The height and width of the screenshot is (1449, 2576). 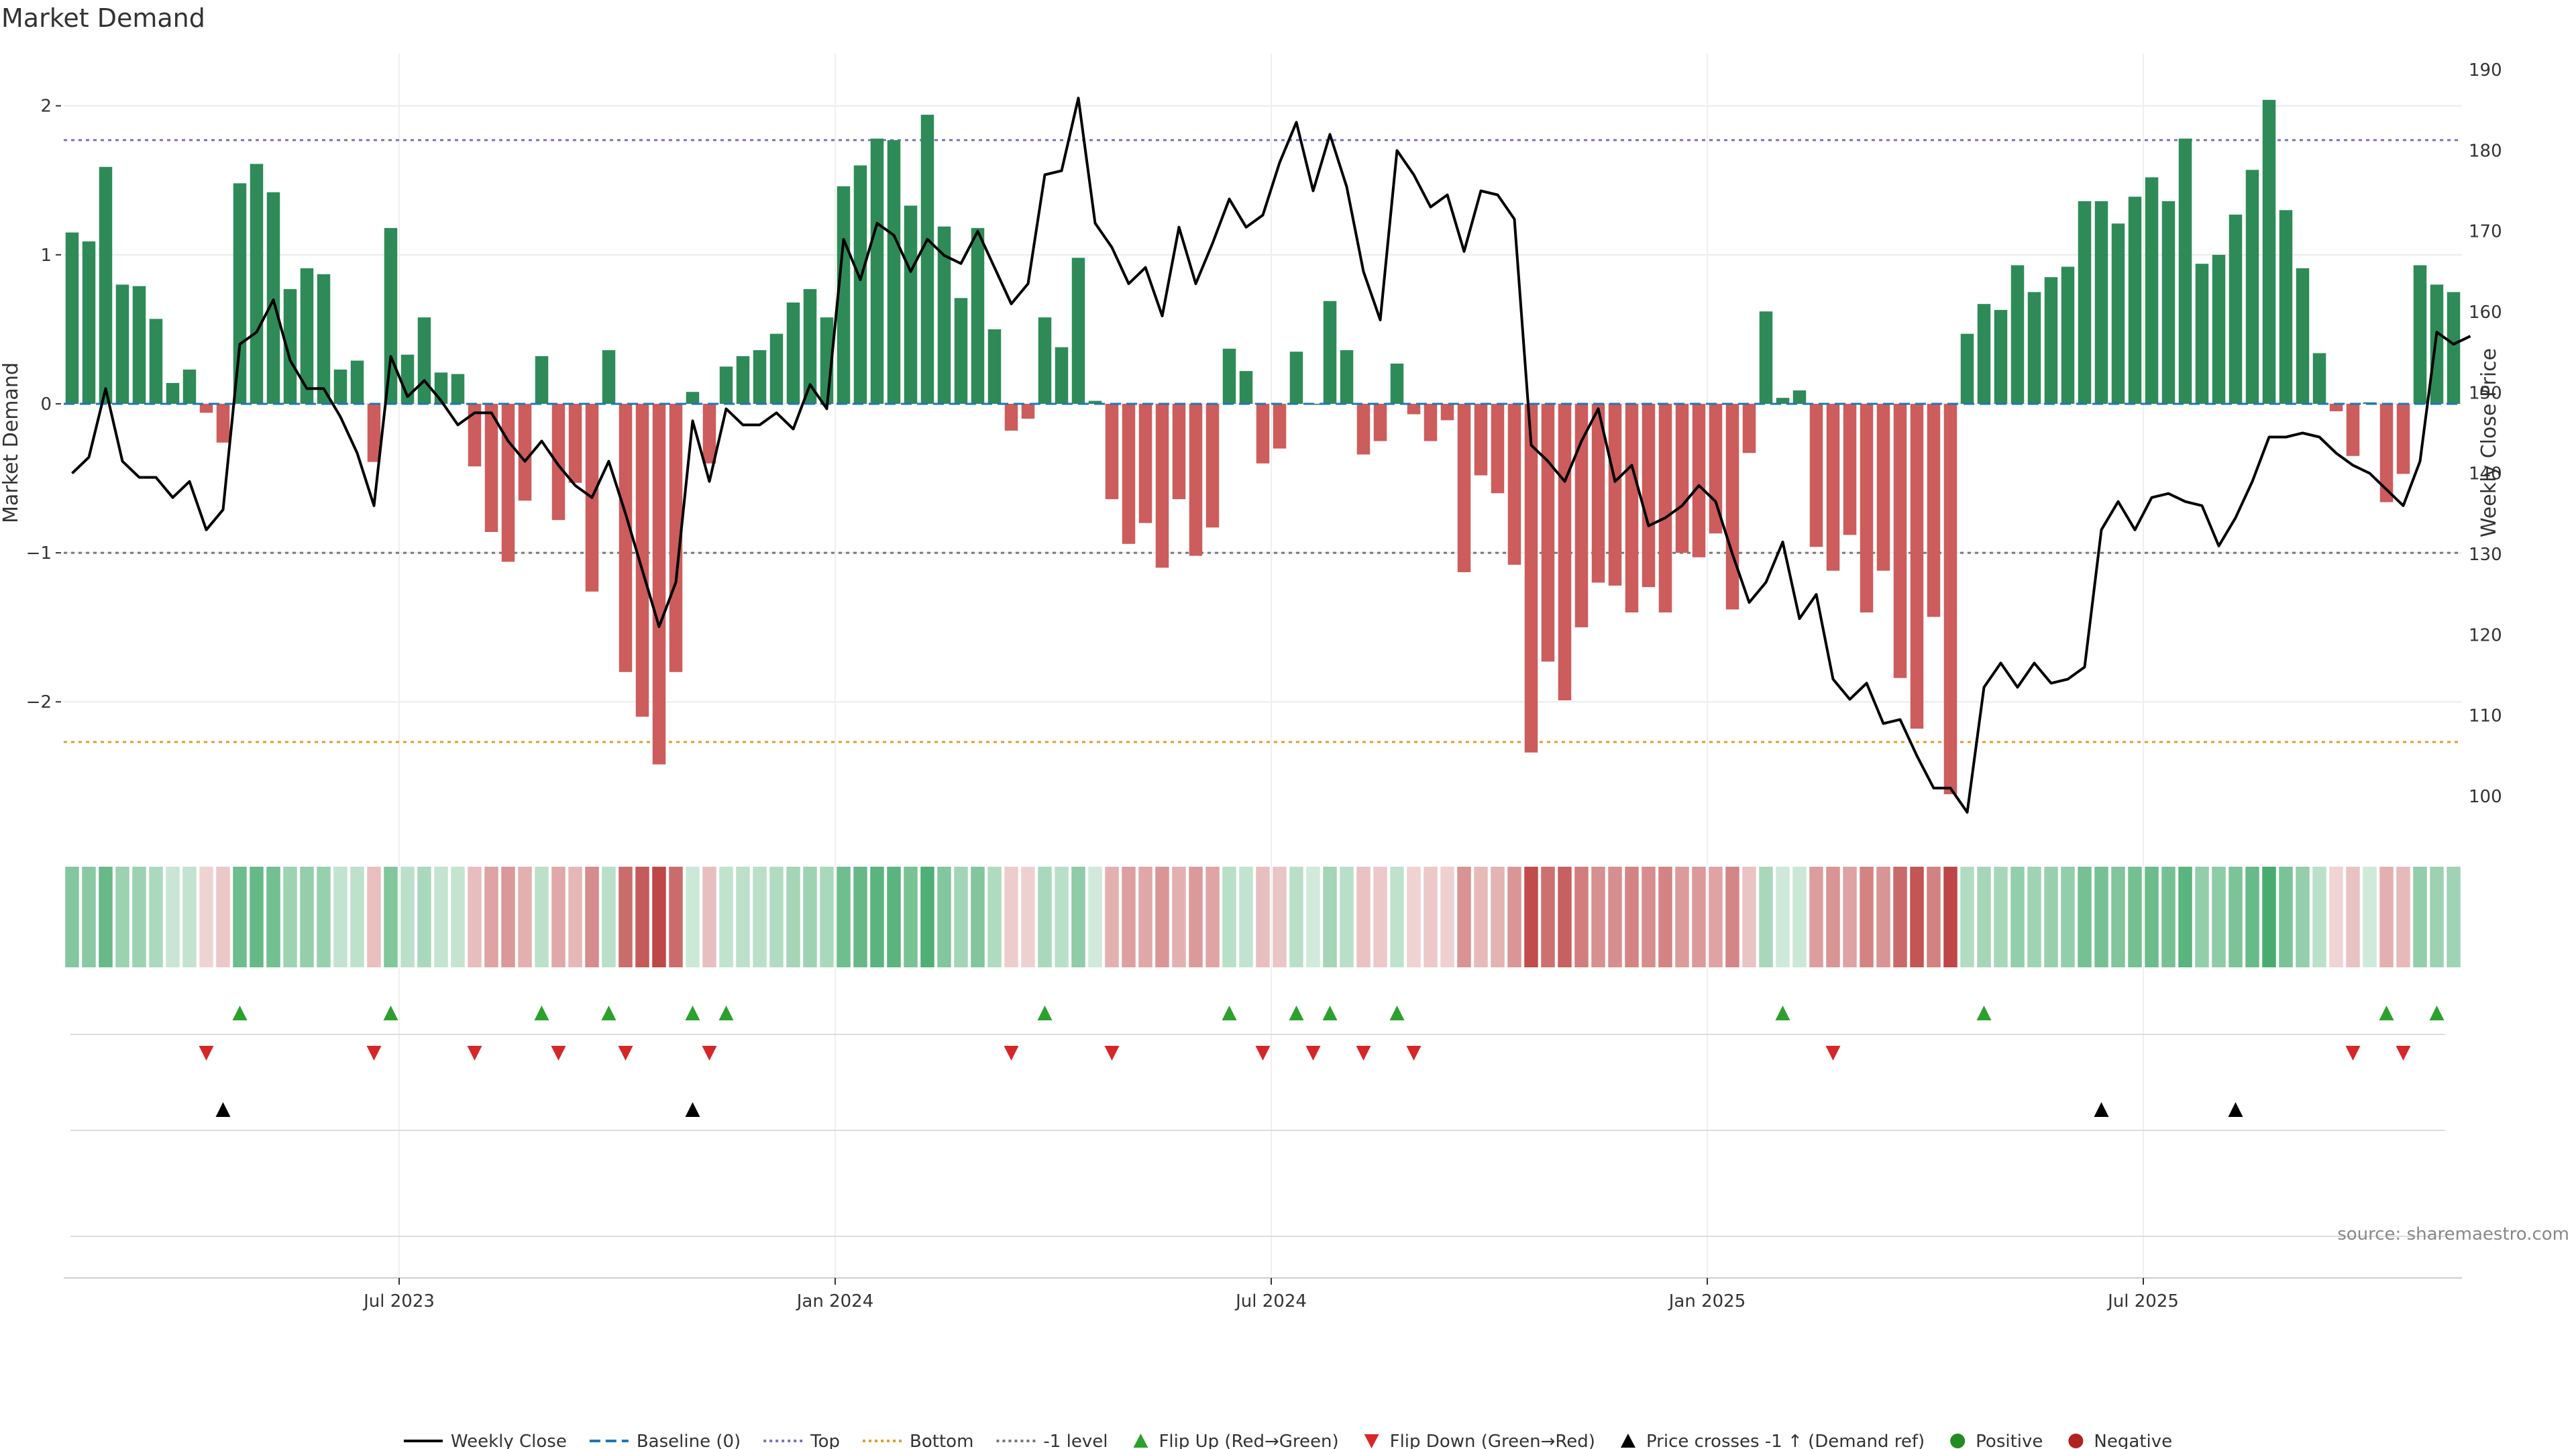 I want to click on legend-label: Positive, so click(x=2009, y=1440).